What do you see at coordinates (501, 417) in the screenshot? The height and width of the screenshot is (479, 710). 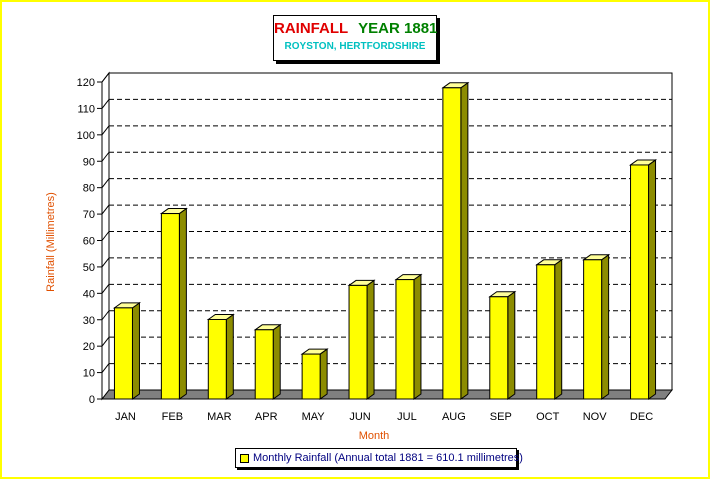 I see `x-tick-label: SEP` at bounding box center [501, 417].